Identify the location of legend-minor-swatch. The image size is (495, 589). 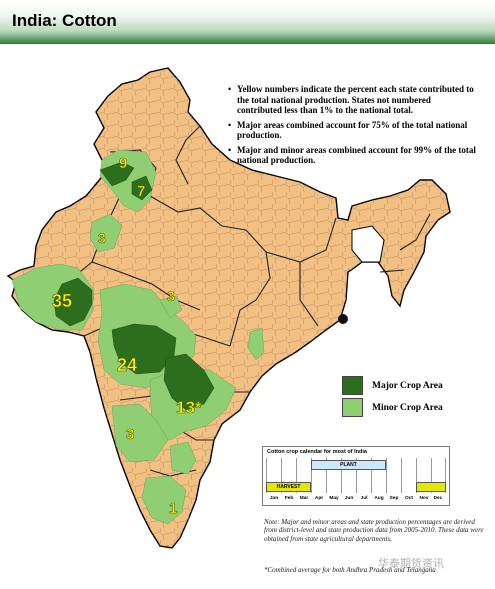
(352, 407).